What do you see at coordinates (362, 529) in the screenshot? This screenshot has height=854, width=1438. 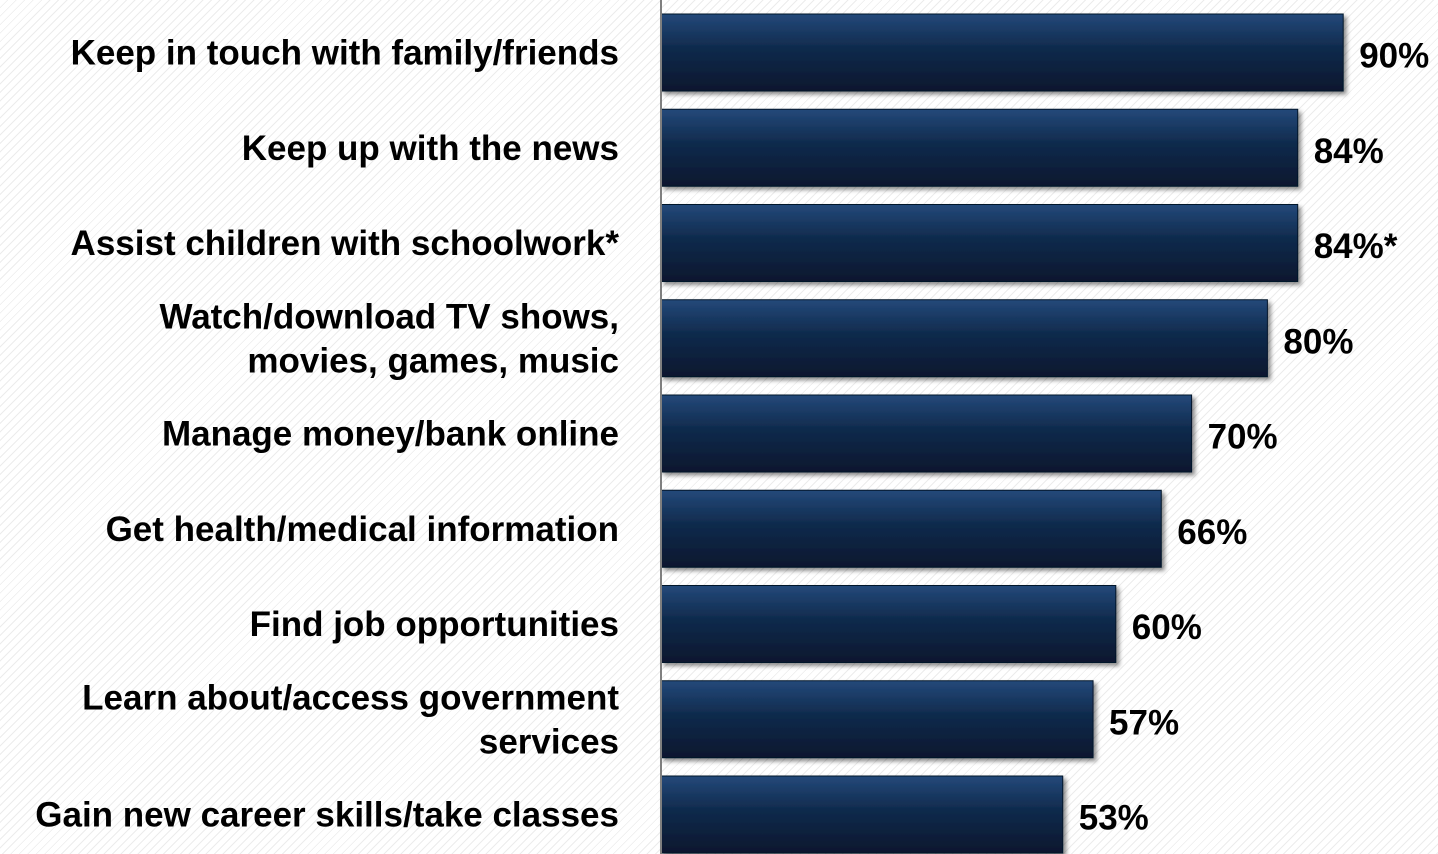 I see `category-label-5: Get health/medical information` at bounding box center [362, 529].